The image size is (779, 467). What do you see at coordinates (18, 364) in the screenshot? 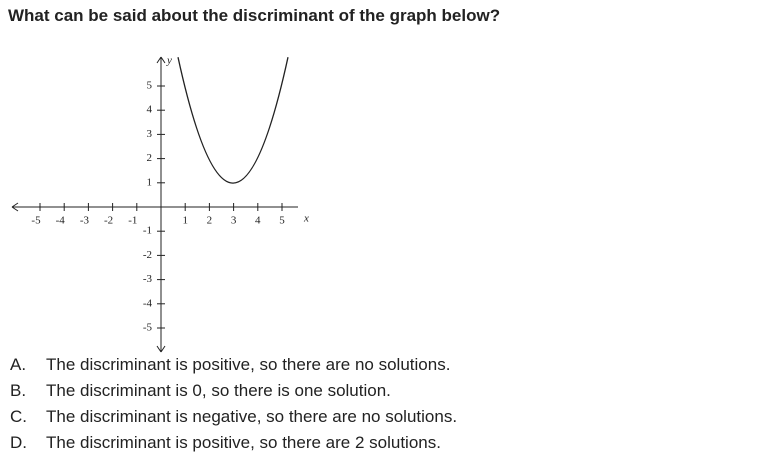
I see `choice-letter: A.` at bounding box center [18, 364].